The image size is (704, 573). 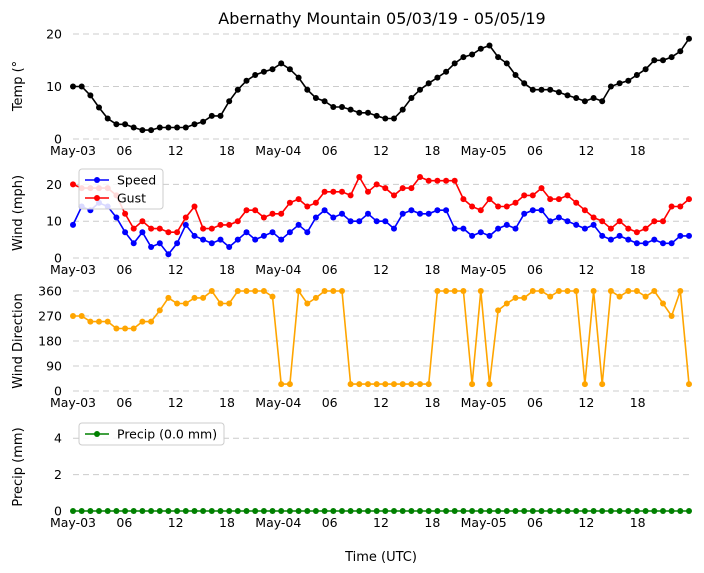 What do you see at coordinates (50, 316) in the screenshot?
I see `y-tick-label: 270` at bounding box center [50, 316].